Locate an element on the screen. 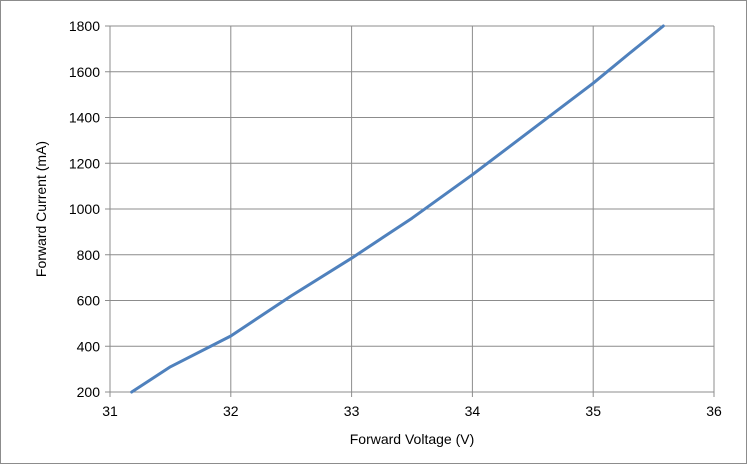 This screenshot has width=747, height=464. y-tick-label: 1000 is located at coordinates (84, 209).